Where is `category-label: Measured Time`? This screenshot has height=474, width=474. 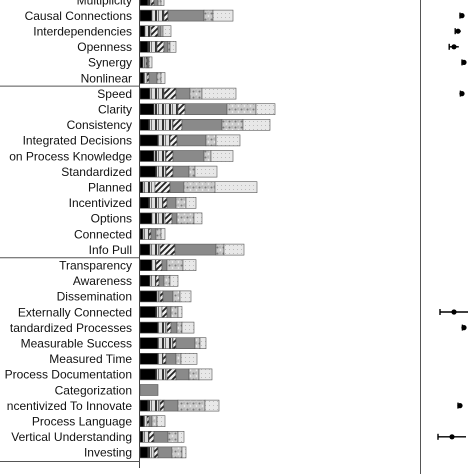 category-label: Measured Time is located at coordinates (90, 359).